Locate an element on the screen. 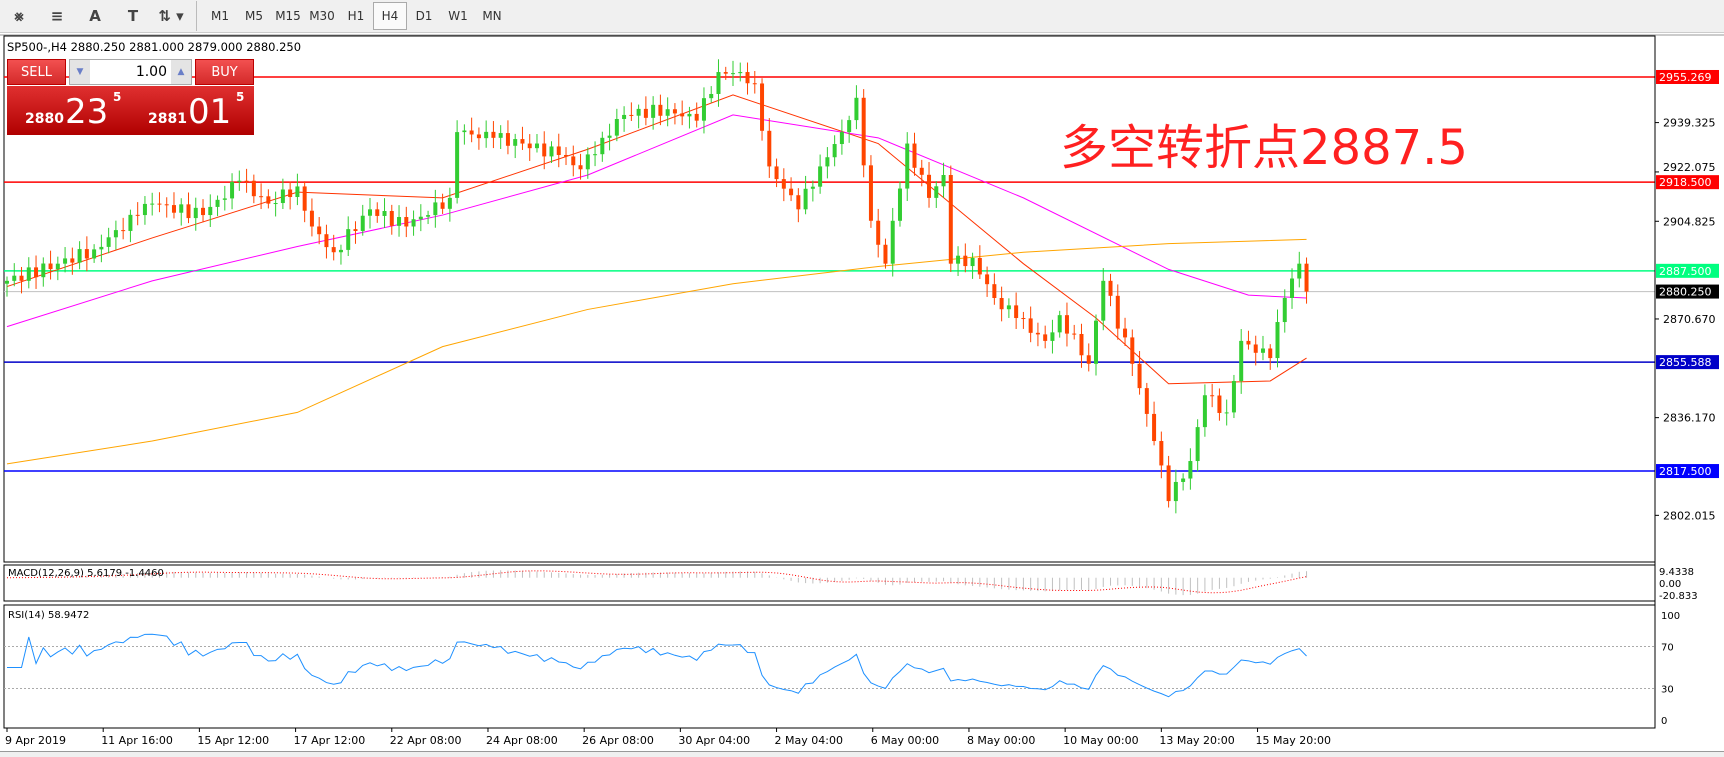  timeframe-w1: W1 is located at coordinates (458, 16).